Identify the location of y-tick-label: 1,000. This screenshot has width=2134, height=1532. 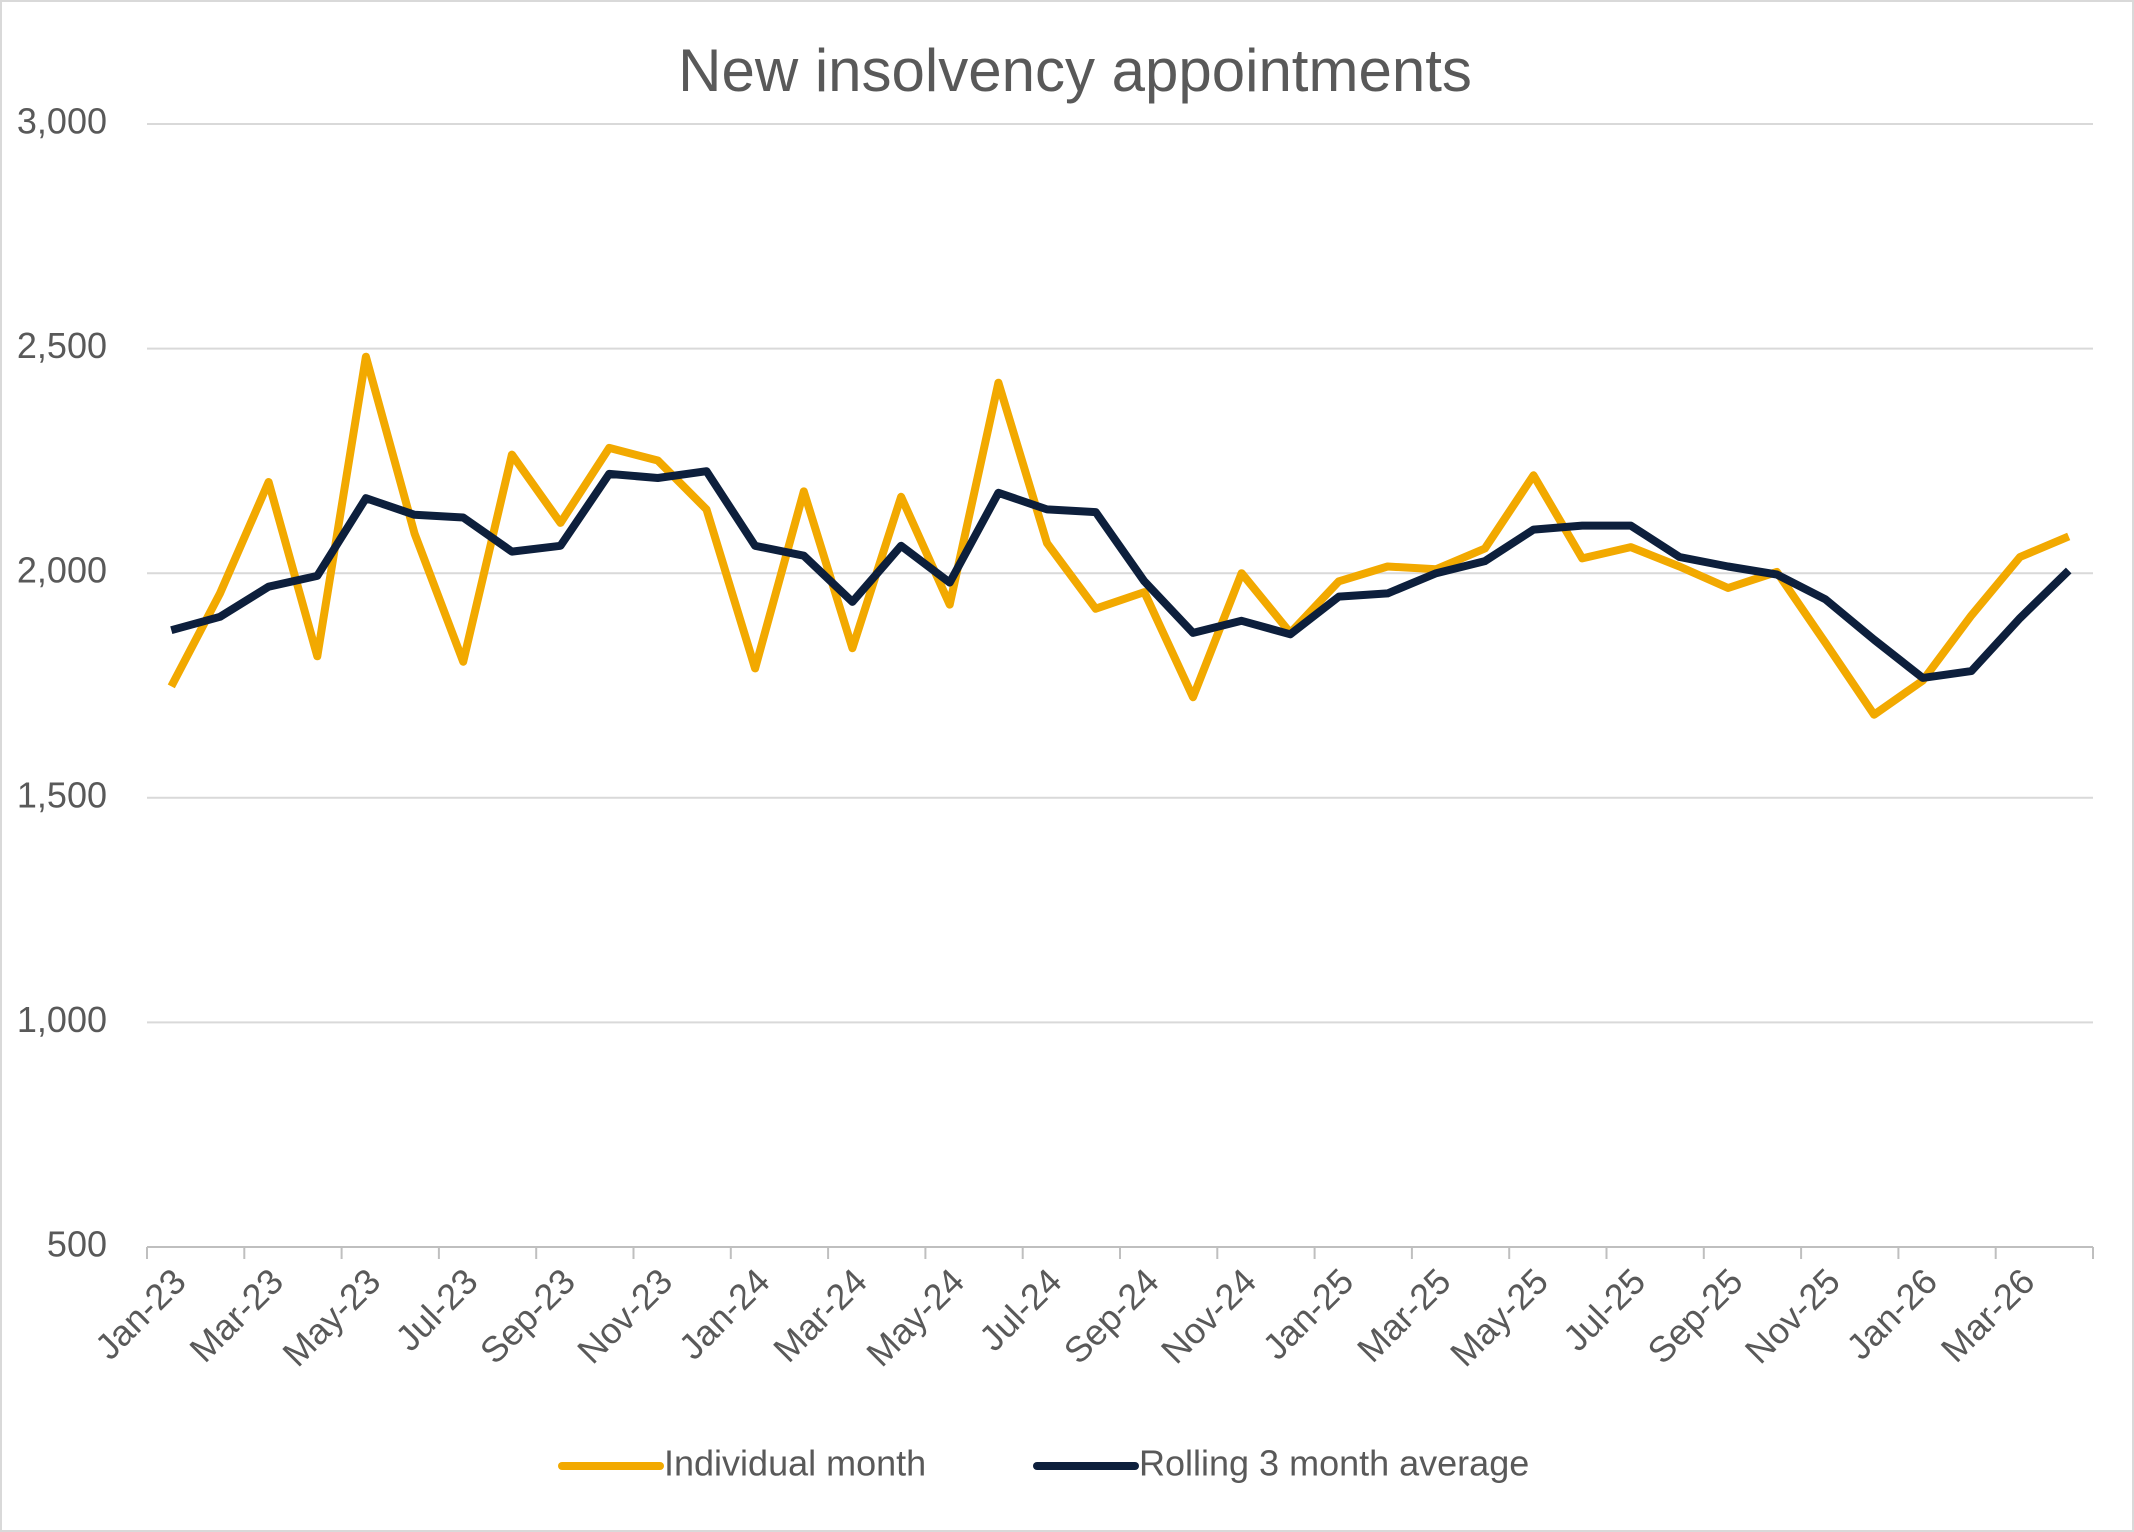
(62, 1019).